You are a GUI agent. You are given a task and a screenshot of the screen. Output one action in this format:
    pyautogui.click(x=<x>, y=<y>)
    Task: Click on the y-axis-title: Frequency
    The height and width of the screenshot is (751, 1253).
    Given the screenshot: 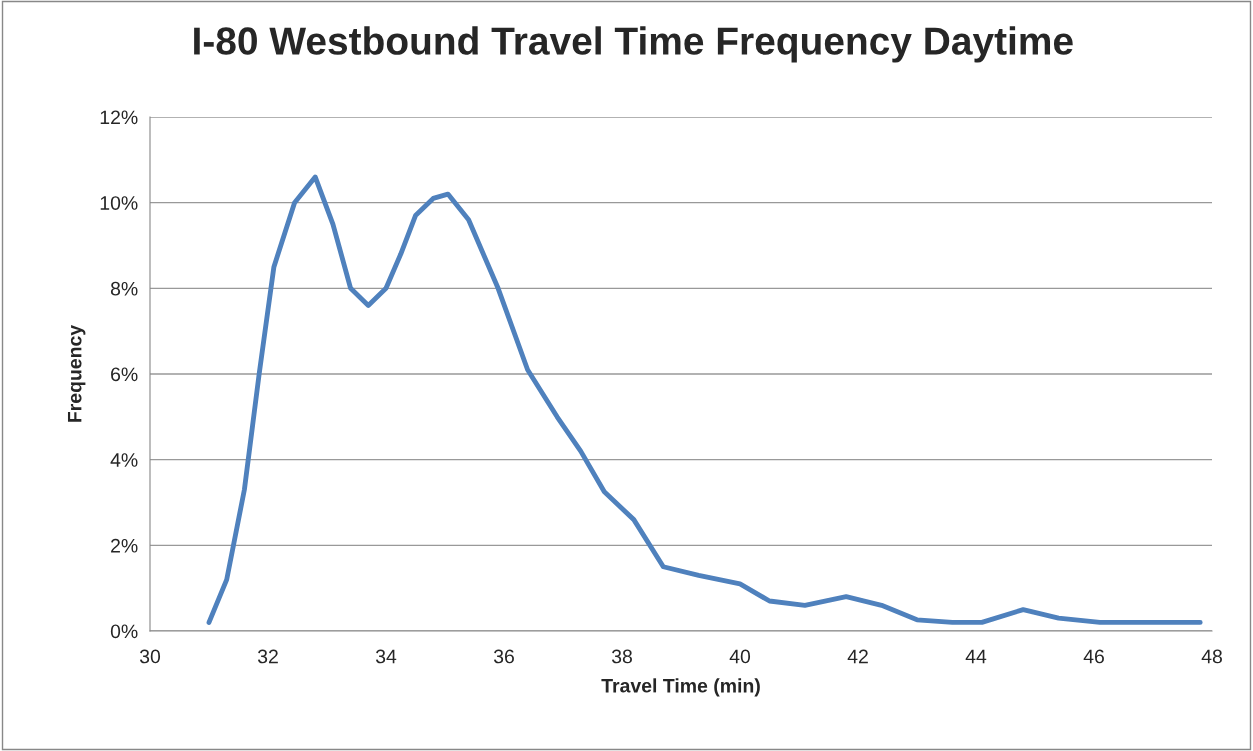 What is the action you would take?
    pyautogui.click(x=76, y=373)
    